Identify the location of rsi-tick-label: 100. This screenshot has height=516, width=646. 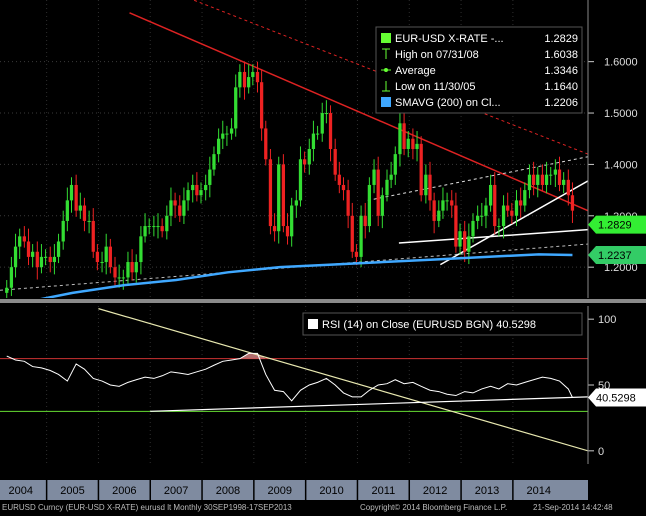
(607, 320).